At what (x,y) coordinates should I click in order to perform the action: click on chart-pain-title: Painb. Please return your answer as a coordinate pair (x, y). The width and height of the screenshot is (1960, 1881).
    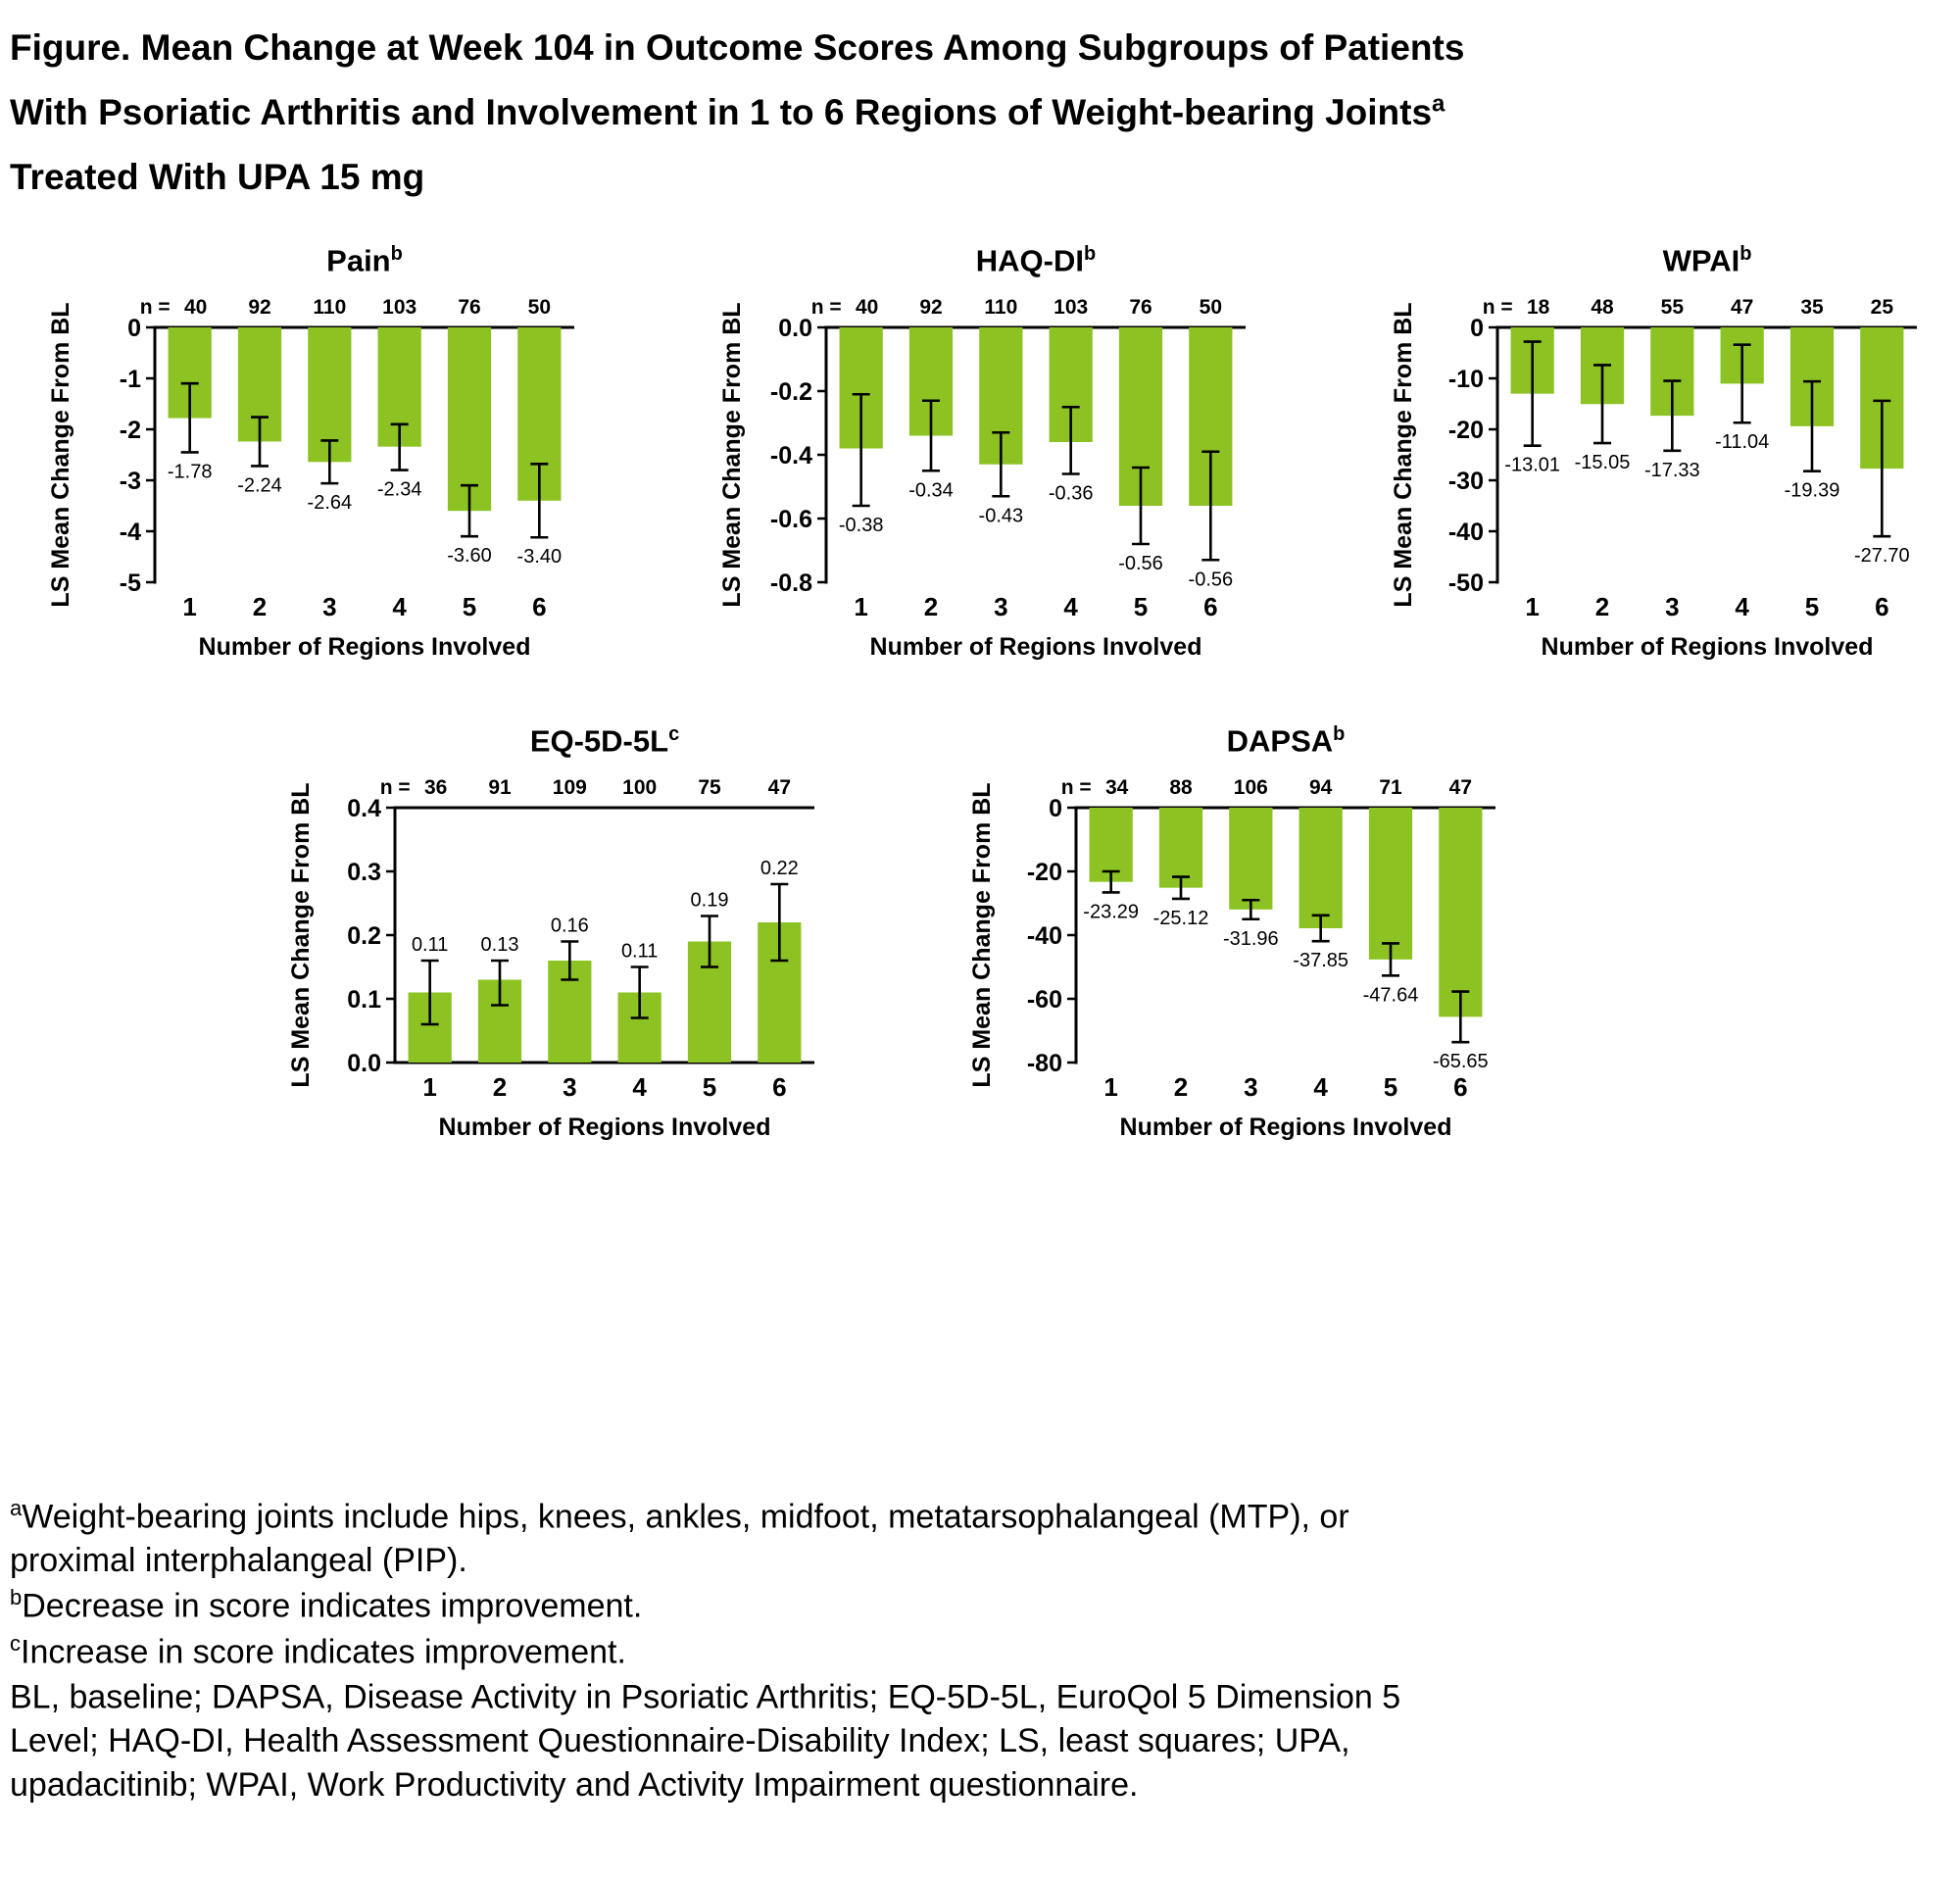
    Looking at the image, I should click on (313, 260).